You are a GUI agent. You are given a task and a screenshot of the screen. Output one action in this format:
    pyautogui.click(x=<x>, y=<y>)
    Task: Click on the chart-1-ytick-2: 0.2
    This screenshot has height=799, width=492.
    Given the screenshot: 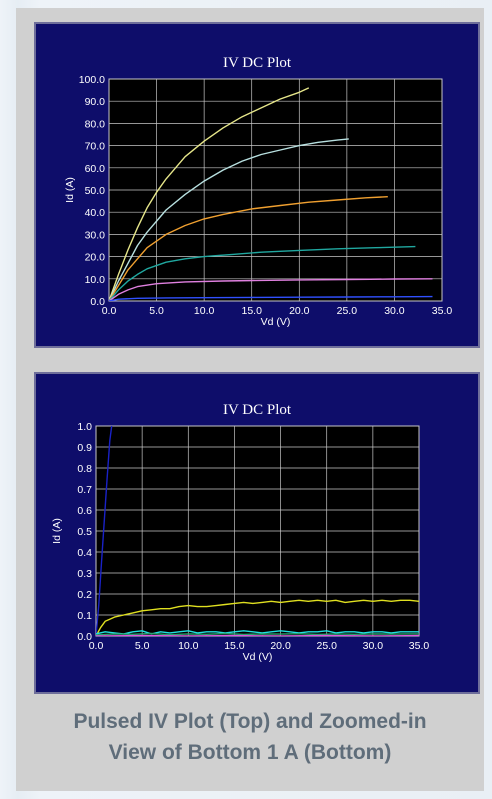 What is the action you would take?
    pyautogui.click(x=84, y=595)
    